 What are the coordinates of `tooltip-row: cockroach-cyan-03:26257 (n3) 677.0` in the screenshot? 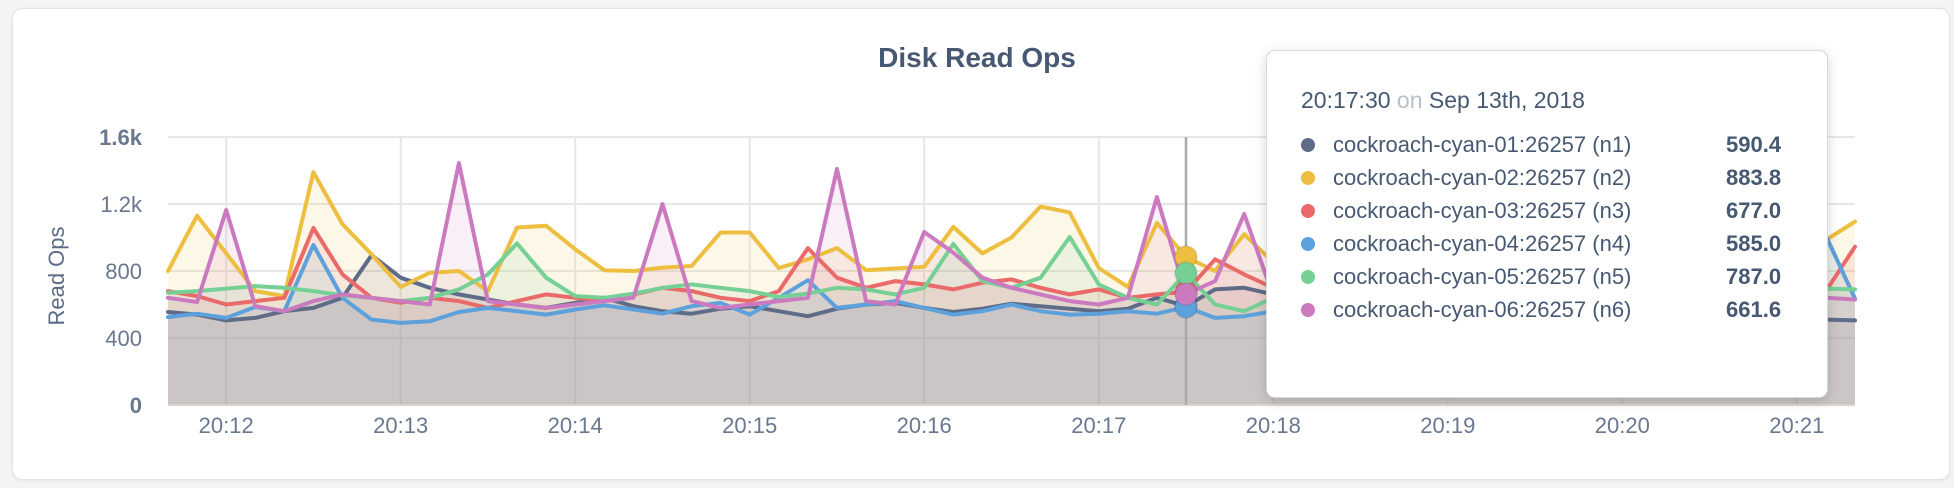 It's located at (1547, 210).